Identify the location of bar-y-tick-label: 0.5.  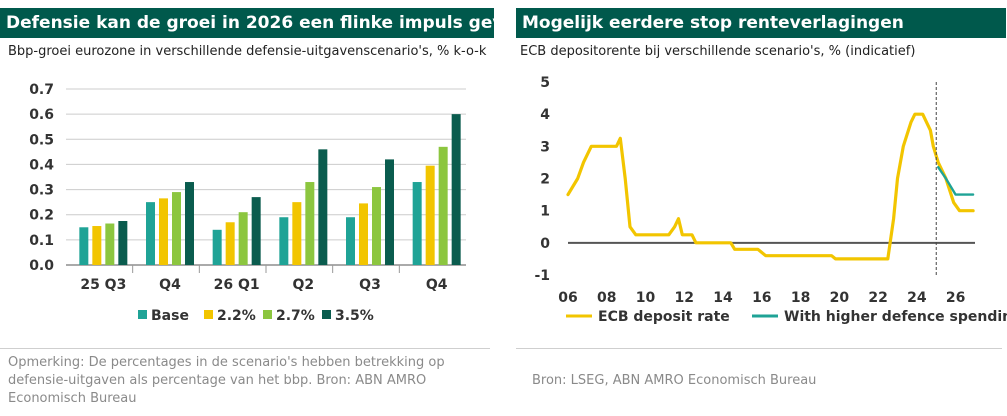
(41, 140).